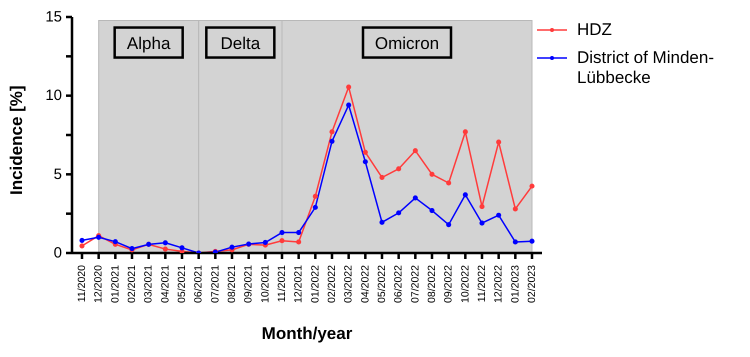  I want to click on band-label: Omicron, so click(407, 44).